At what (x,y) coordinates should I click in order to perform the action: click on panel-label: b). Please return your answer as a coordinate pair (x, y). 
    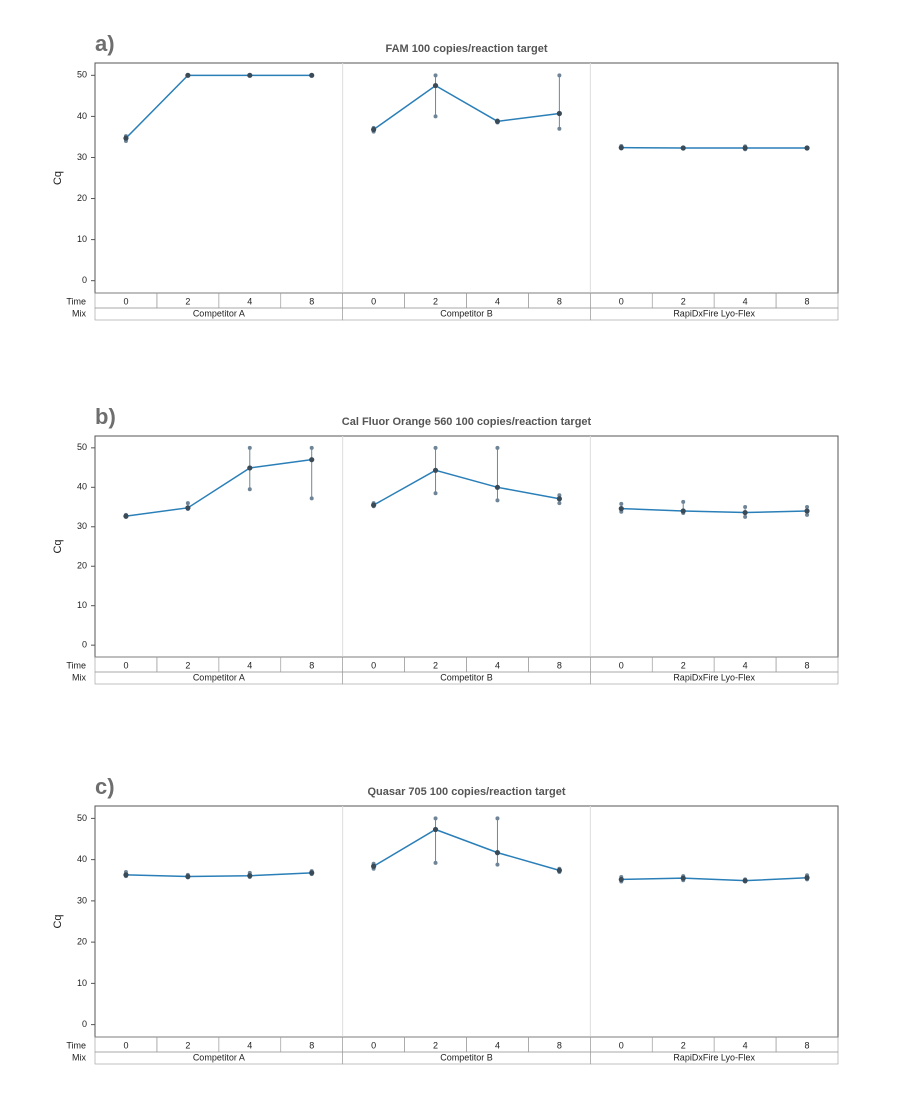
    Looking at the image, I should click on (105, 416).